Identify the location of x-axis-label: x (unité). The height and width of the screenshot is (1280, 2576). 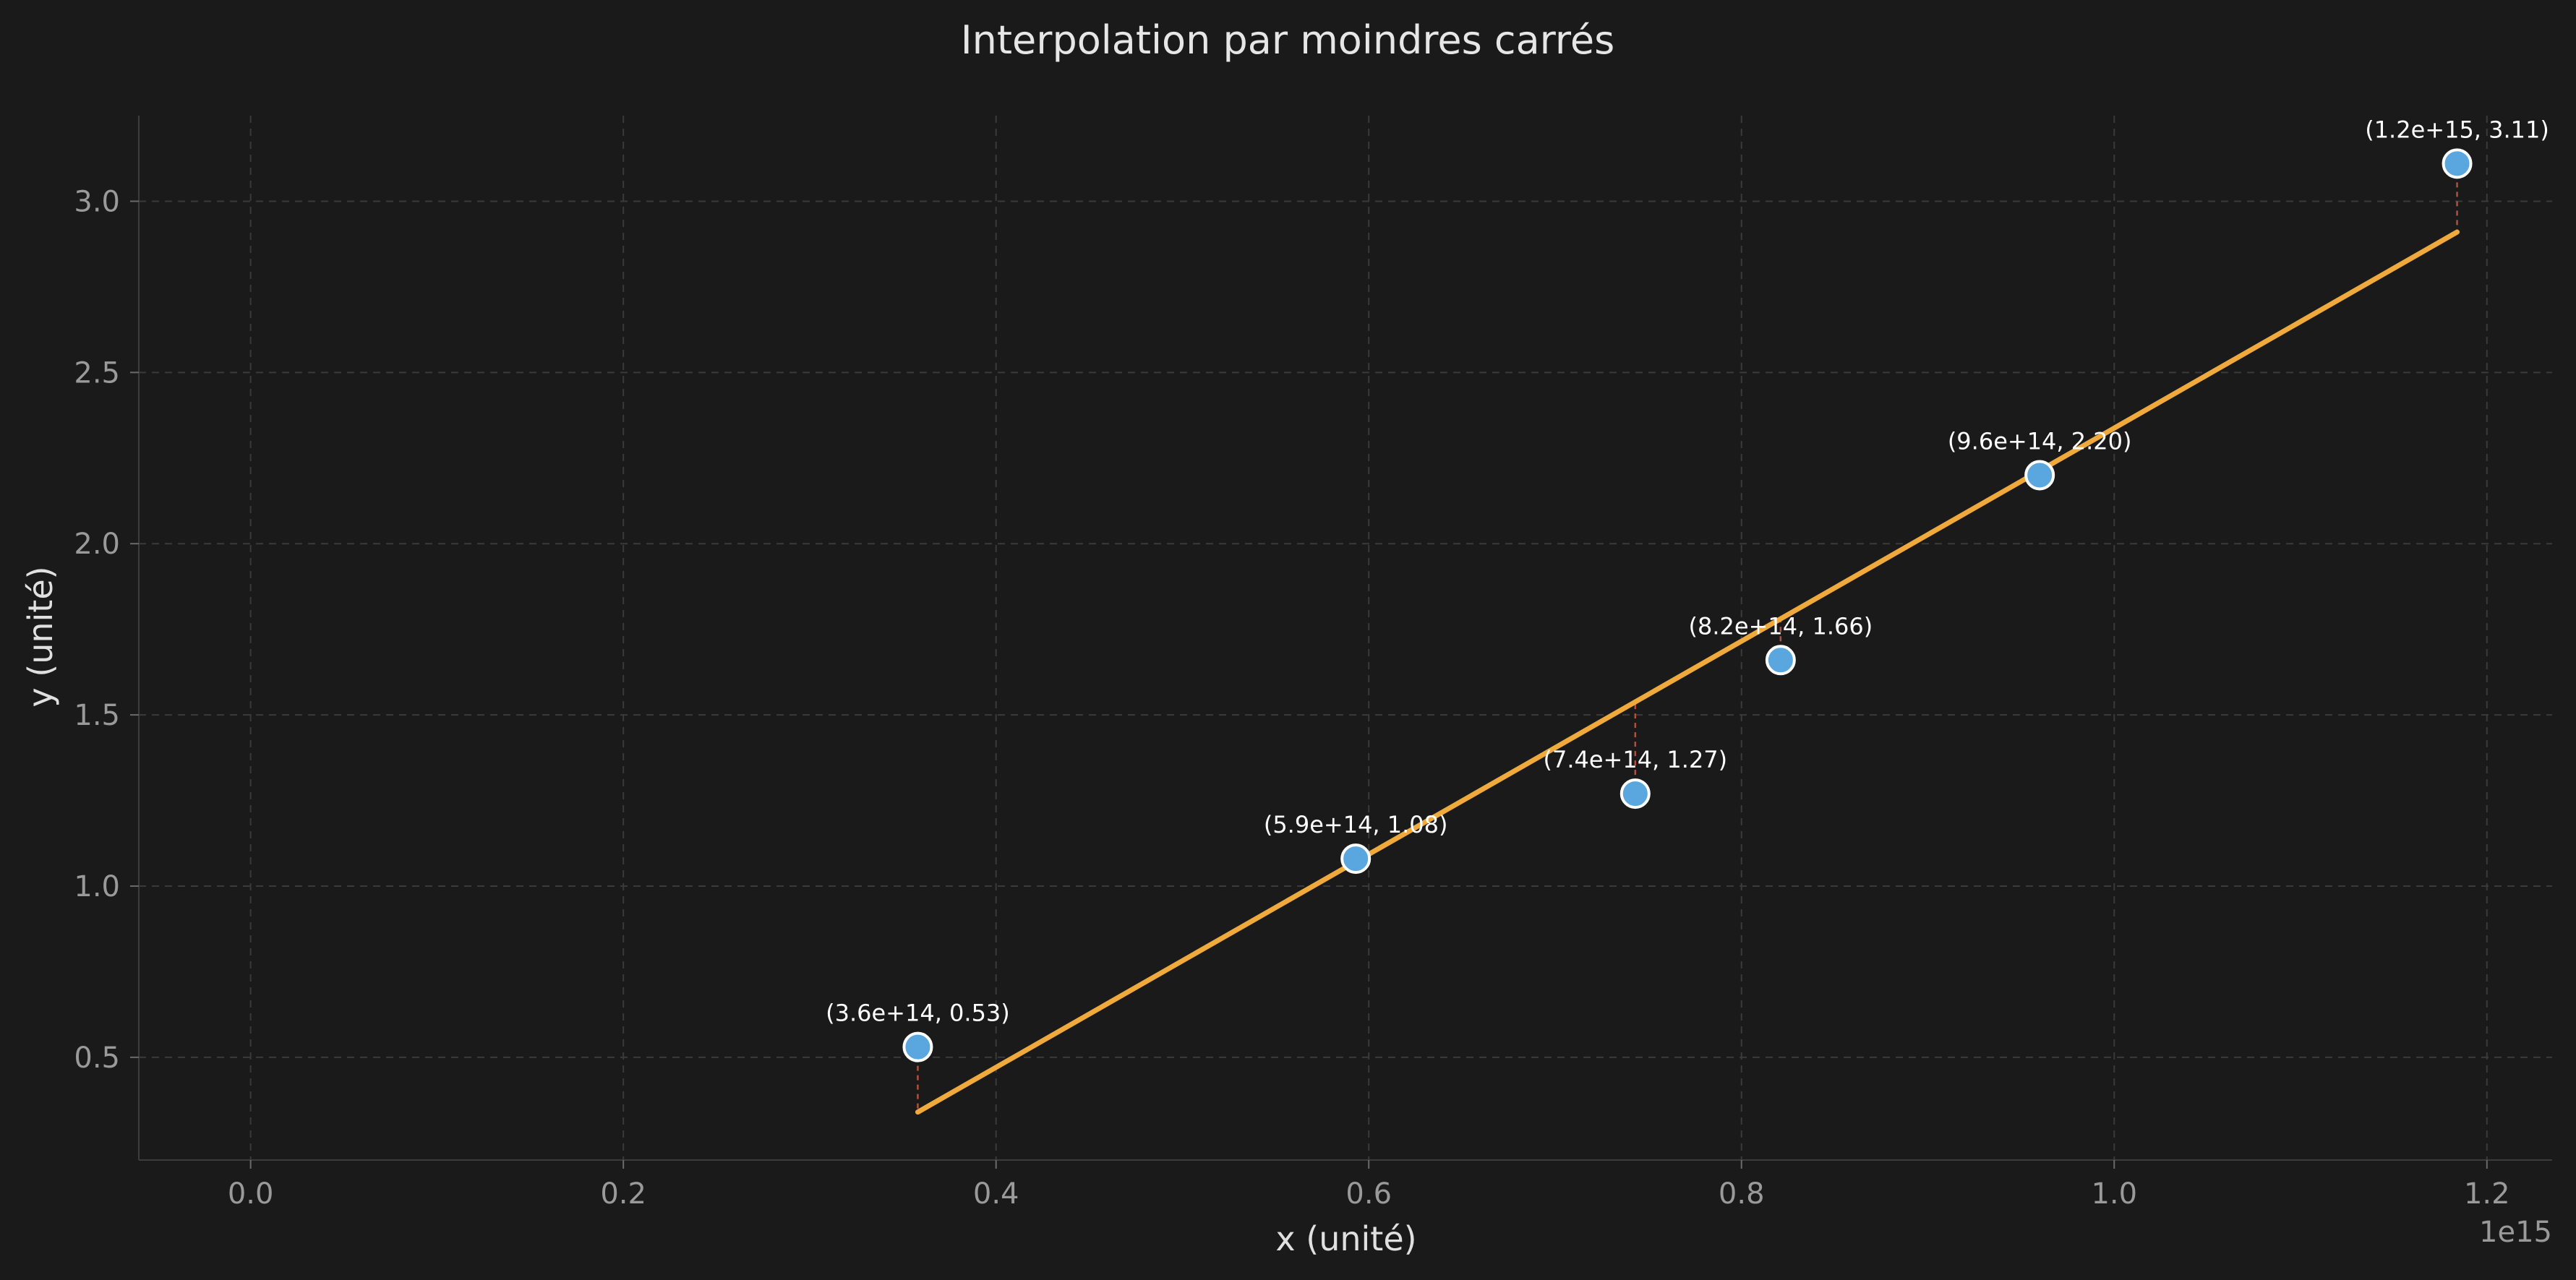
(1345, 1238).